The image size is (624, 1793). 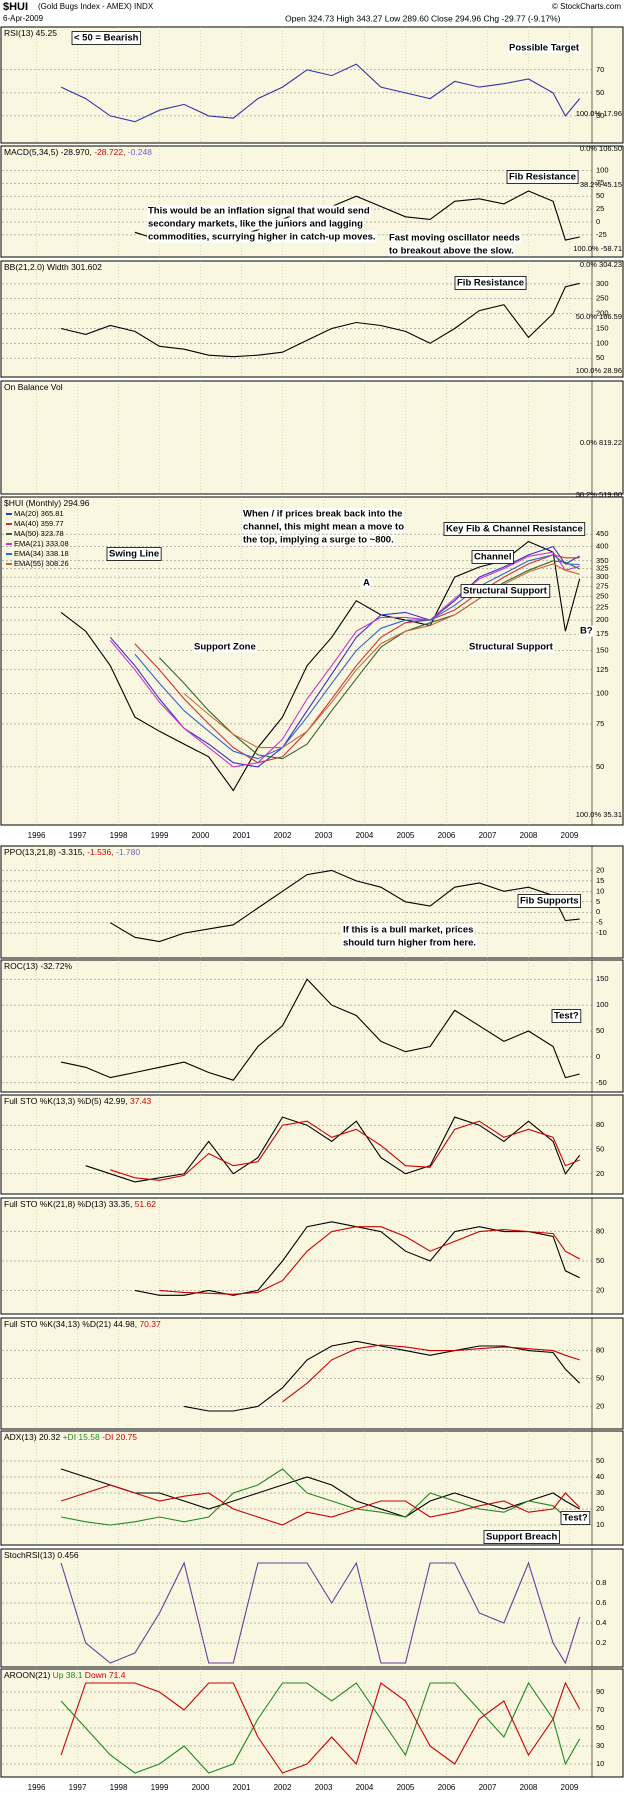 What do you see at coordinates (109, 152) in the screenshot?
I see `title-part: -28.722,` at bounding box center [109, 152].